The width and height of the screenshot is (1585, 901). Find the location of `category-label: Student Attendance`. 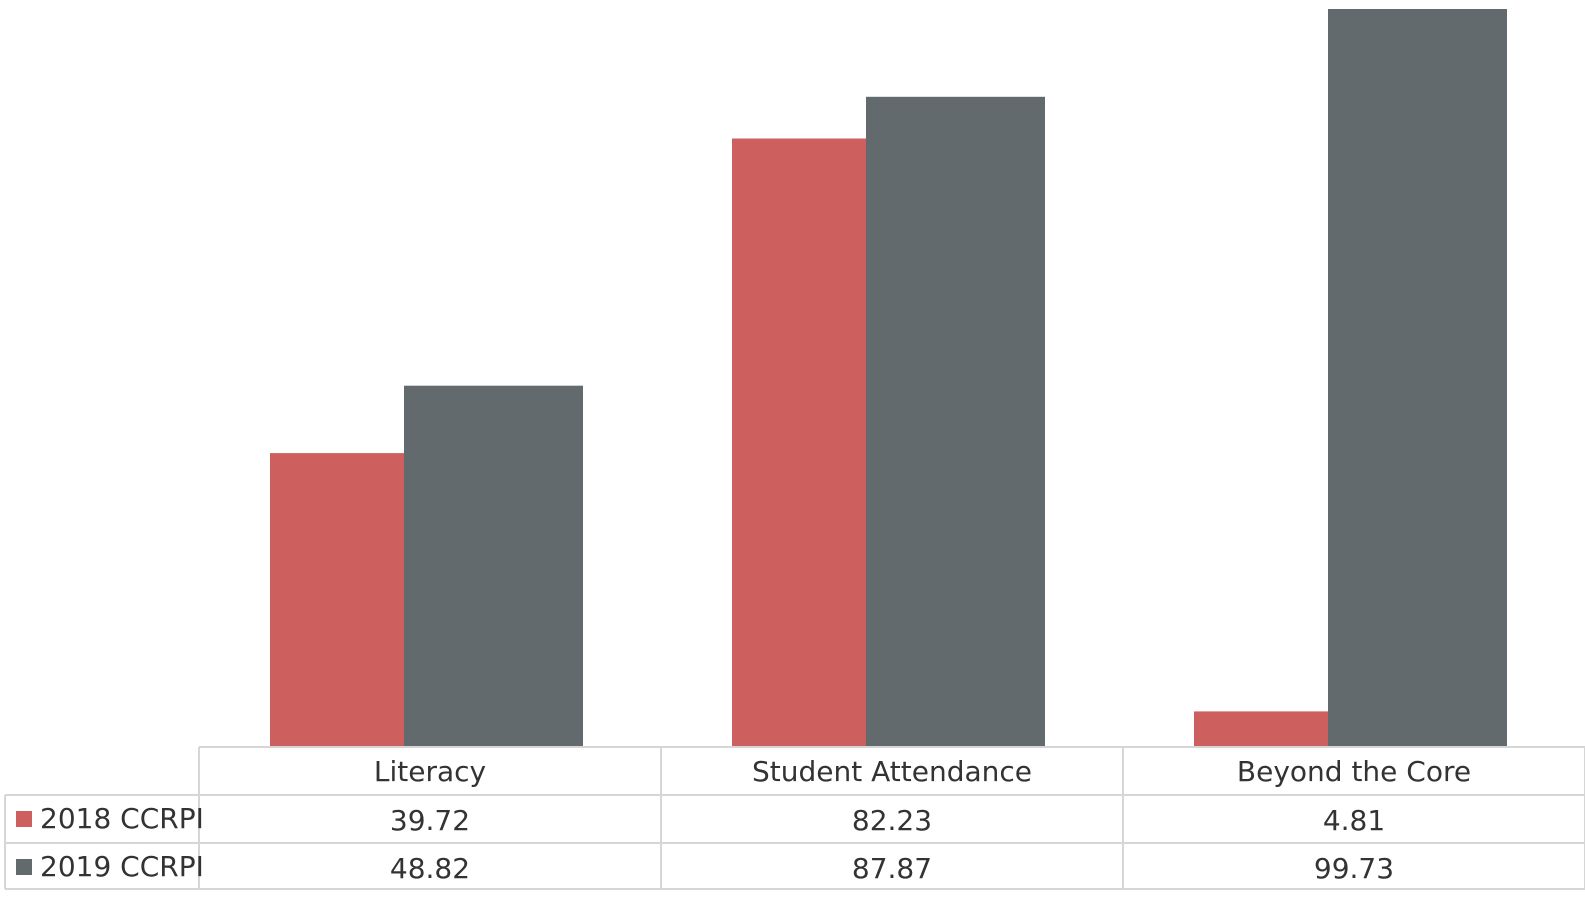

category-label: Student Attendance is located at coordinates (892, 771).